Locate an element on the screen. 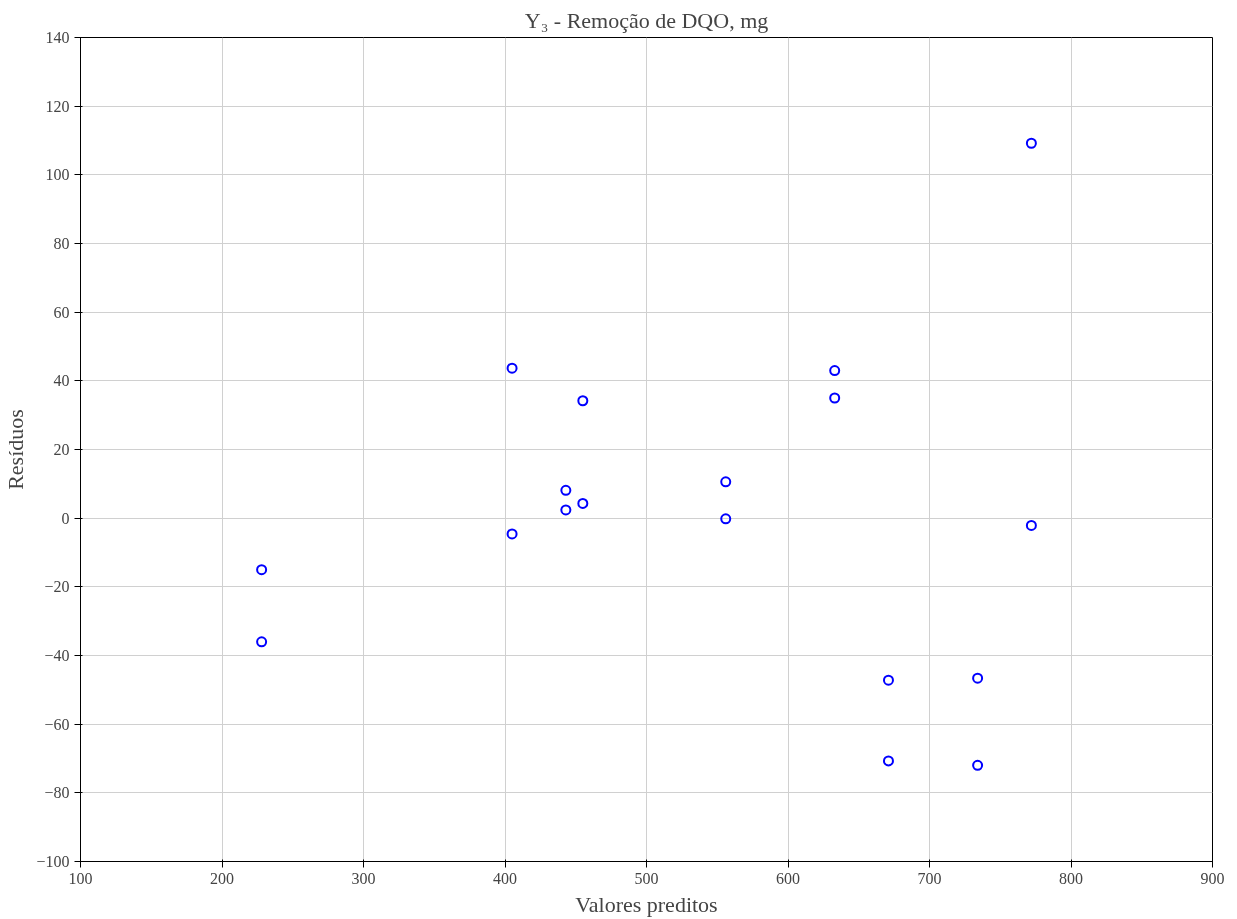 The width and height of the screenshot is (1237, 919). y-tick-label: −100 is located at coordinates (53, 861).